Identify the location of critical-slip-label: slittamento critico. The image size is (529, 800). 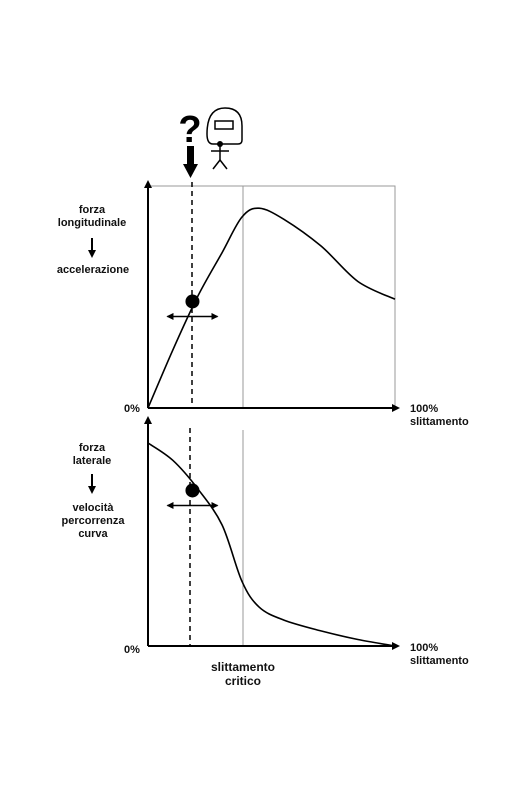
(243, 674).